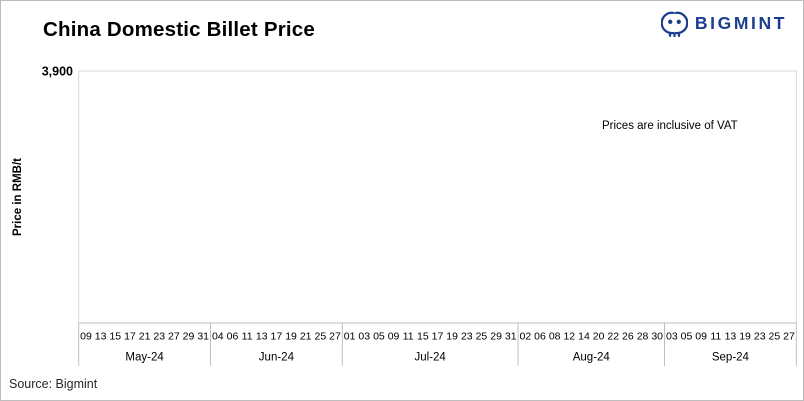  What do you see at coordinates (740, 23) in the screenshot?
I see `bigmint-logo-text: BIGMINT` at bounding box center [740, 23].